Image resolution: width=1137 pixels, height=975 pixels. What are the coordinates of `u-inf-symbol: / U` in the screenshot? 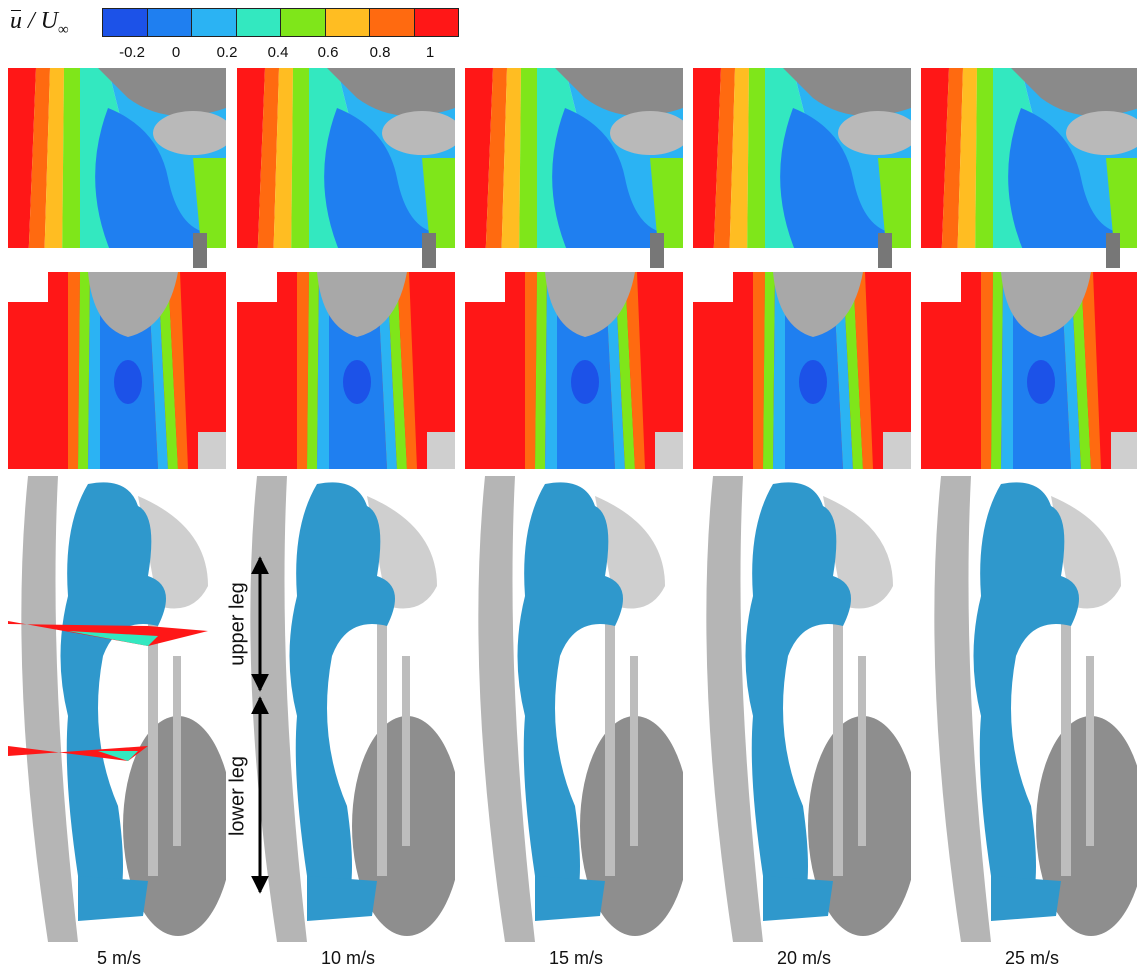 It's located at (43, 21).